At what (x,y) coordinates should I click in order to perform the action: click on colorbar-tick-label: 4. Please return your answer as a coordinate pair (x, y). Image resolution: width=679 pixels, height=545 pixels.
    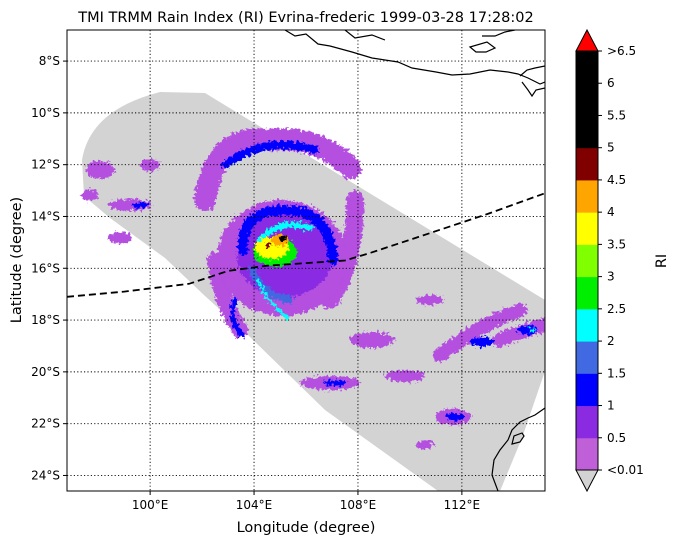
    Looking at the image, I should click on (611, 212).